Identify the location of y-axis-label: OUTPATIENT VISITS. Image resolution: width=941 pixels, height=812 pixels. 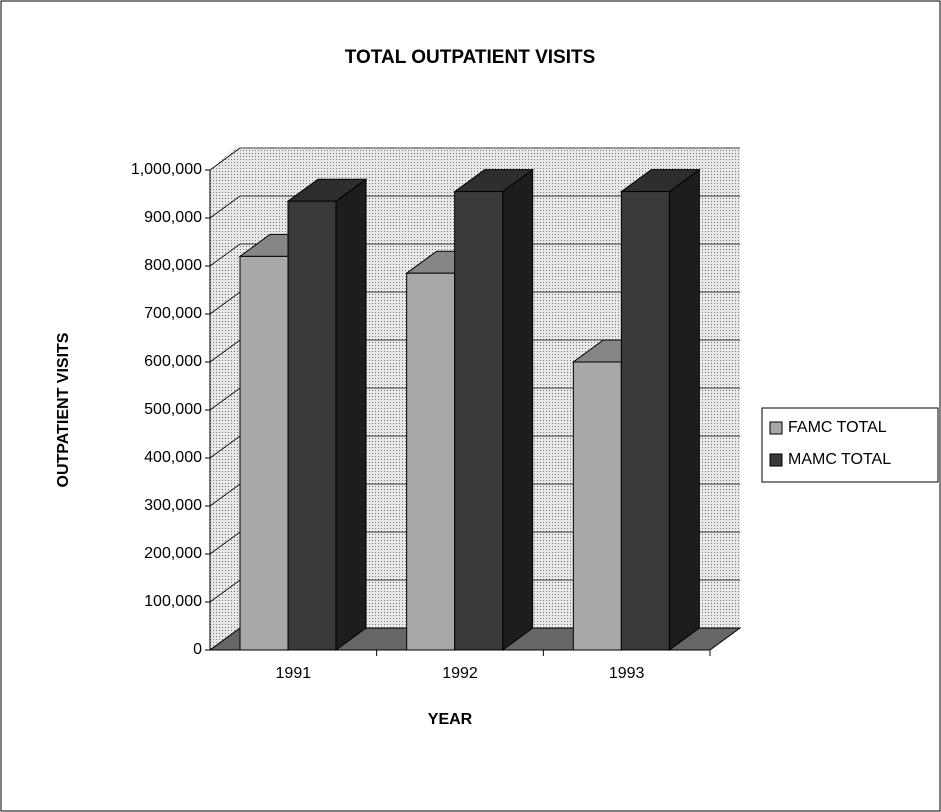
(63, 409).